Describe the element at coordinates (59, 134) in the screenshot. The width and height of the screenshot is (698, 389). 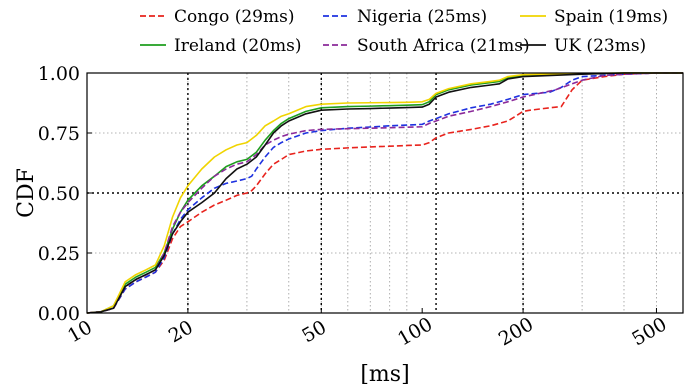
I see `y-tick-label: 0.75` at that location.